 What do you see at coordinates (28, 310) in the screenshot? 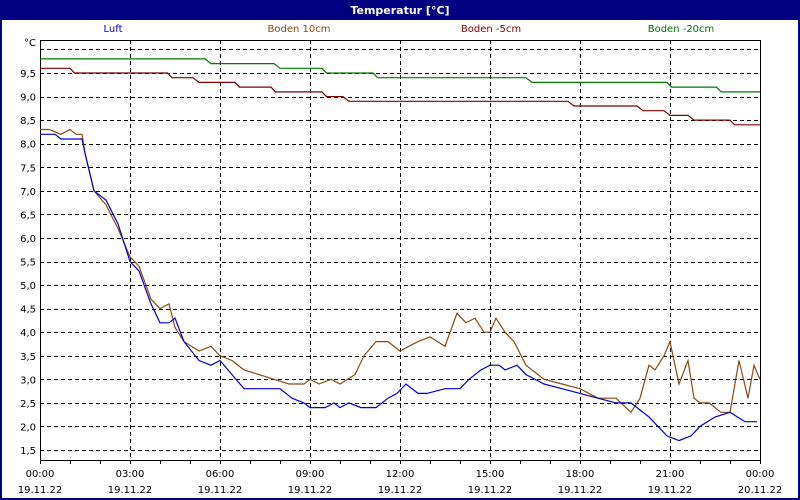
I see `y-tick-label: 4,5` at bounding box center [28, 310].